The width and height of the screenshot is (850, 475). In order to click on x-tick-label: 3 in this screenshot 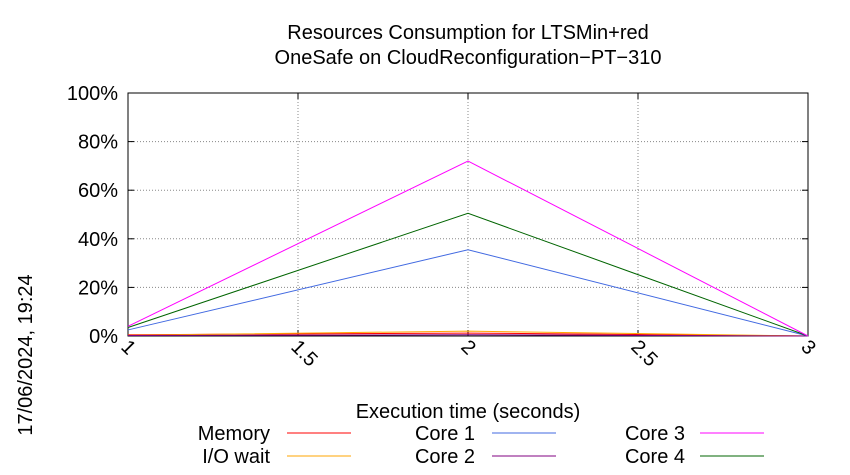, I will do `click(807, 347)`.